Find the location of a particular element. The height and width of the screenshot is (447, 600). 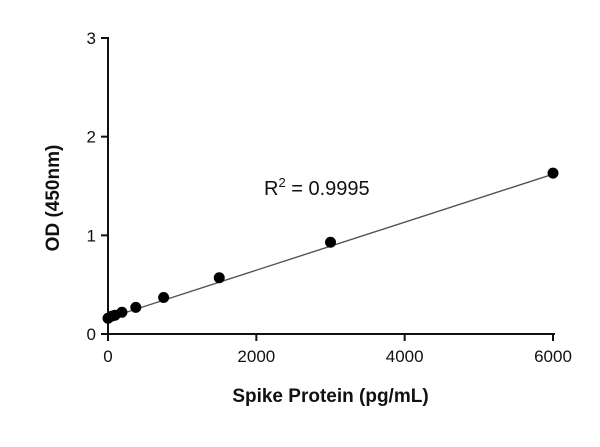

y-tick-label: 0 is located at coordinates (91, 334).